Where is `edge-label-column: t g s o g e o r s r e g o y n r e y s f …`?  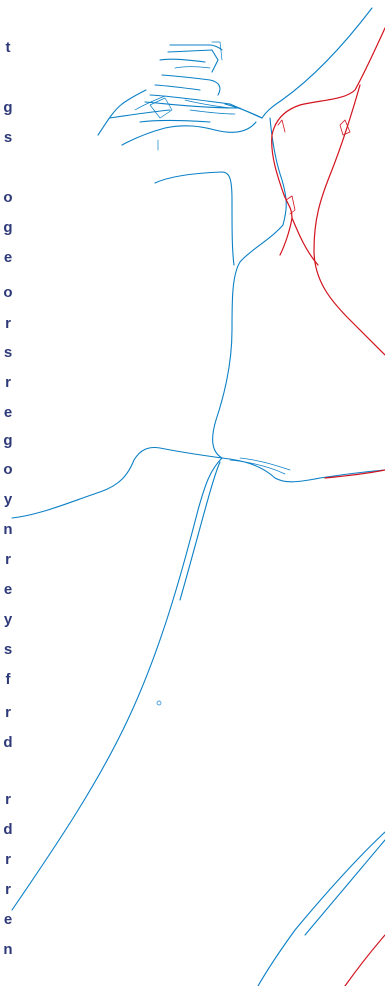
edge-label-column: t g s o g e o r s r e g o y n r e y s f … is located at coordinates (10, 493).